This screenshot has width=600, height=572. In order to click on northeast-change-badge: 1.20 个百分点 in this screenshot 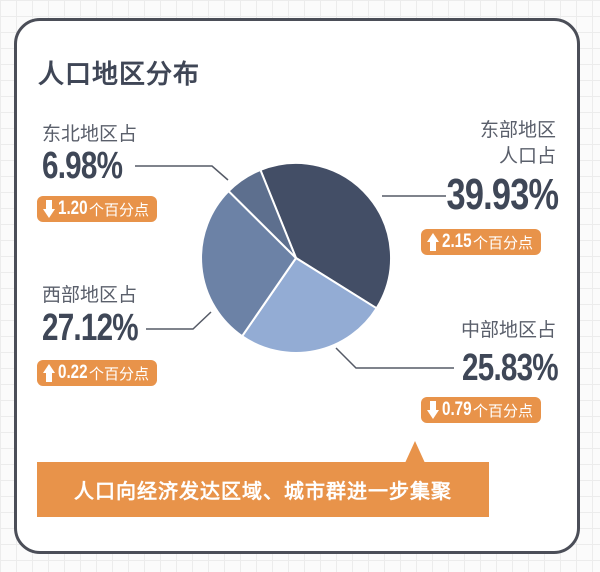, I will do `click(97, 209)`.